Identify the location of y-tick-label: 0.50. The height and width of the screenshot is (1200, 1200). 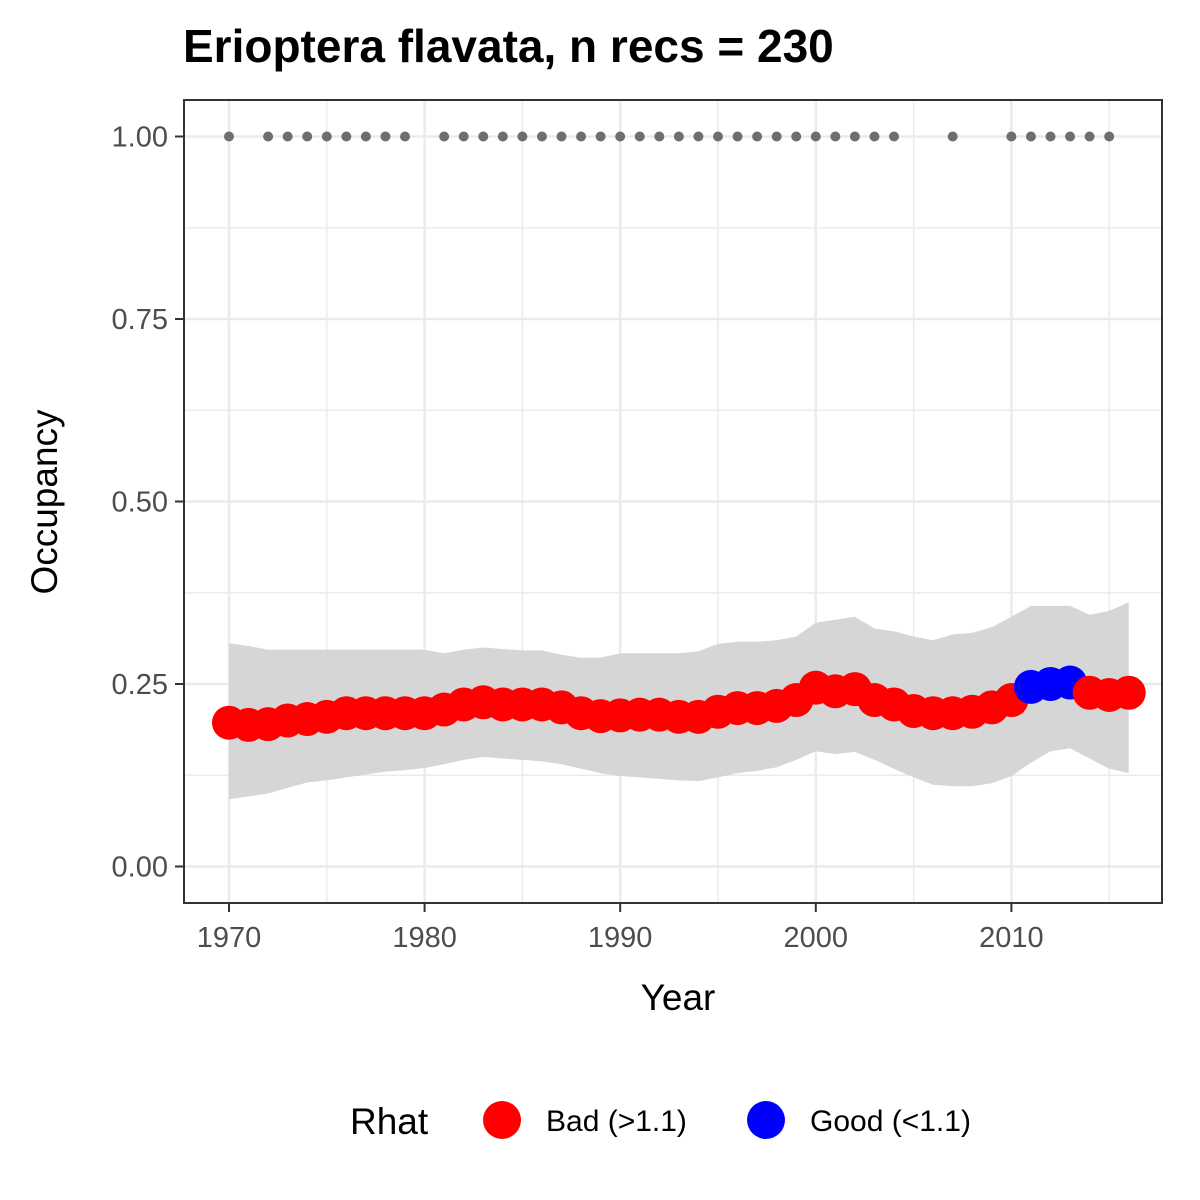
(140, 503).